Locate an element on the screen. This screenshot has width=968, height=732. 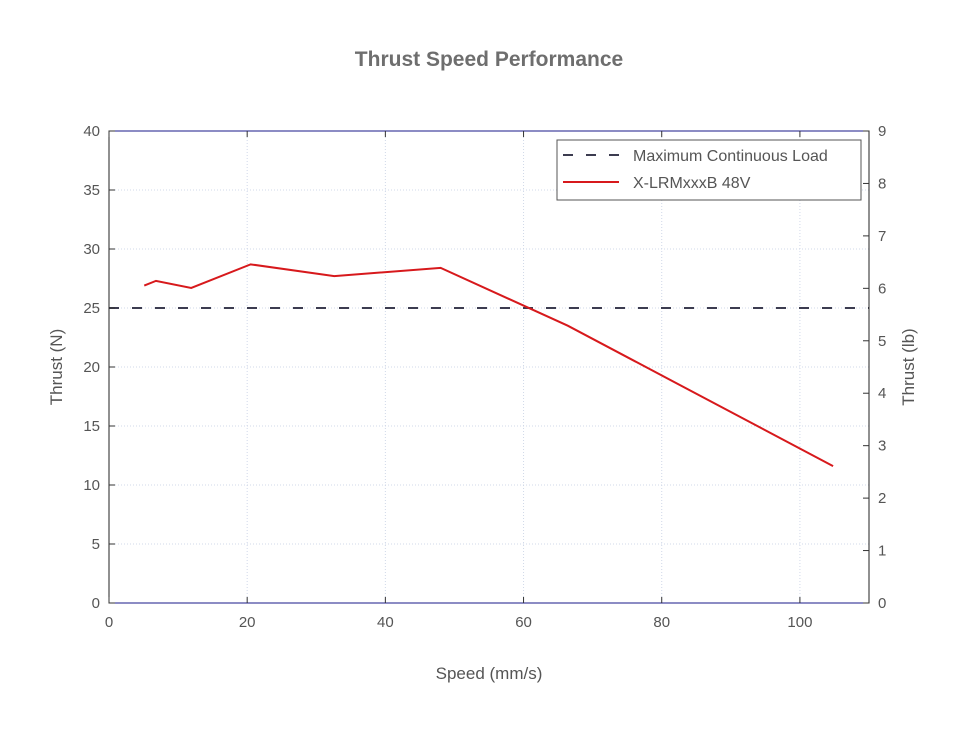
y-right-tick-label: 3 is located at coordinates (882, 446).